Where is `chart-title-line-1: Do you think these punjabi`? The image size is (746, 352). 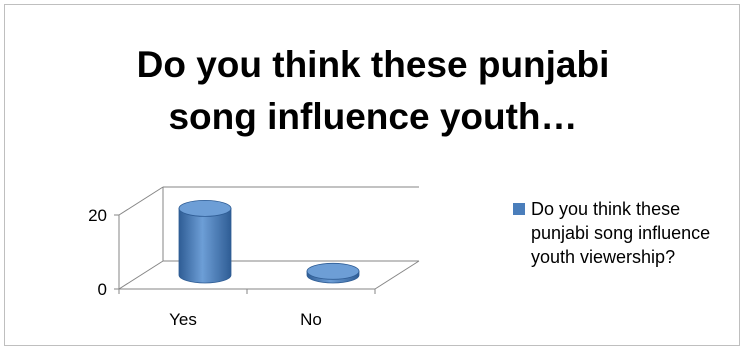 chart-title-line-1: Do you think these punjabi is located at coordinates (373, 64).